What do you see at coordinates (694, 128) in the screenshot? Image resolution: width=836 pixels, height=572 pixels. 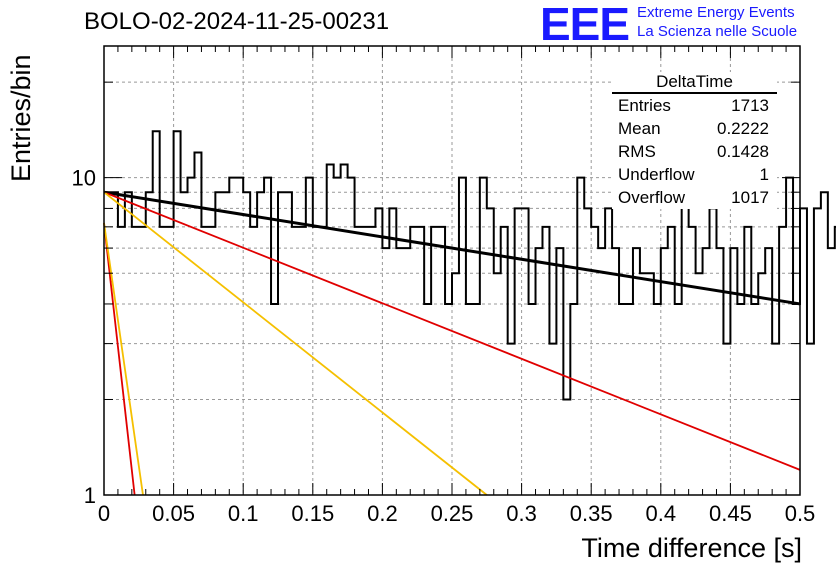 I see `stats-row-mean: Mean 0.2222` at bounding box center [694, 128].